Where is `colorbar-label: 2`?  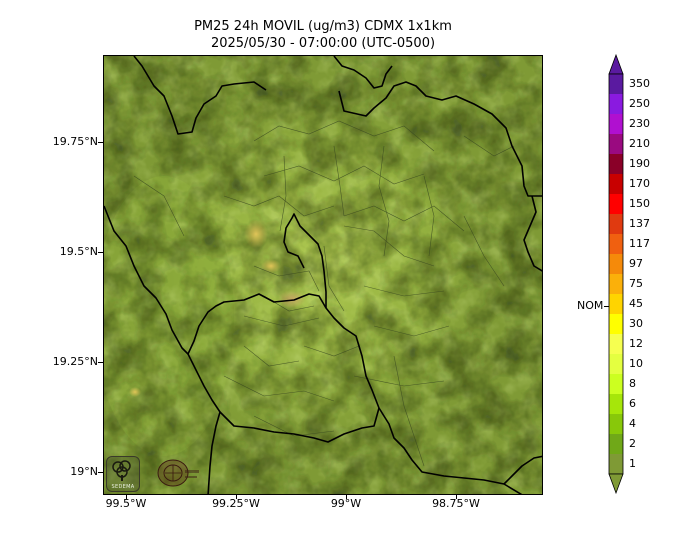 colorbar-label: 2 is located at coordinates (632, 443).